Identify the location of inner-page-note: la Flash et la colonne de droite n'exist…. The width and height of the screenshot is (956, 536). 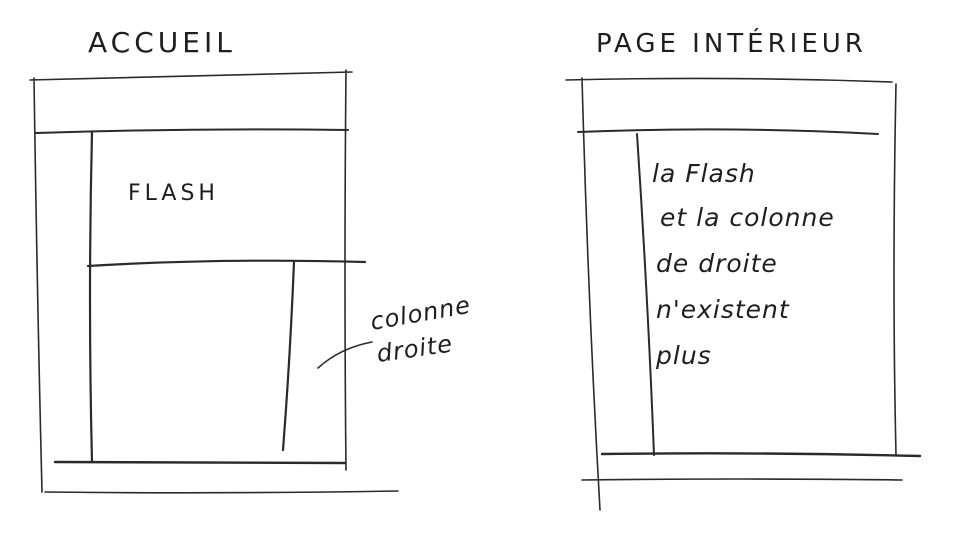
(743, 264).